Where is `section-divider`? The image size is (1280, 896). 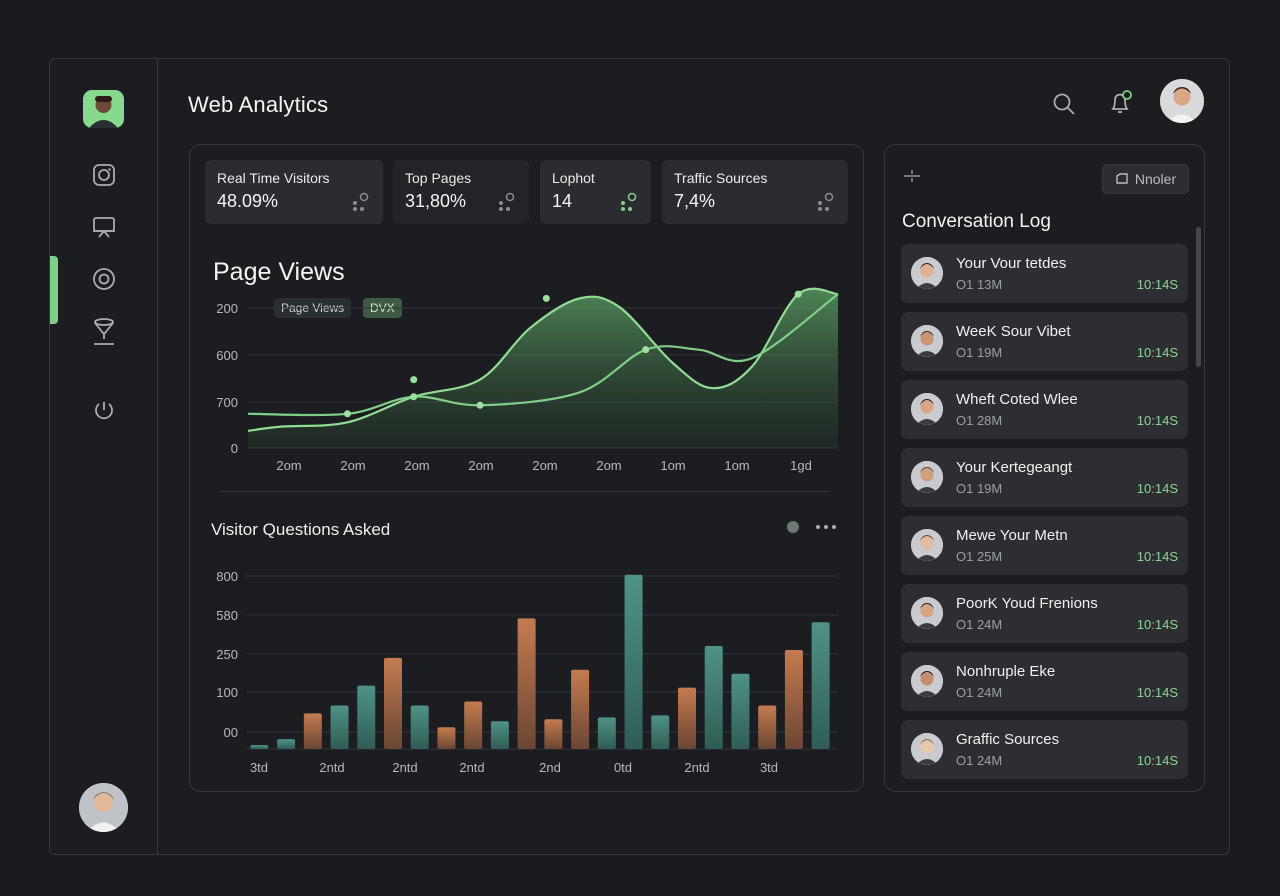 section-divider is located at coordinates (525, 491).